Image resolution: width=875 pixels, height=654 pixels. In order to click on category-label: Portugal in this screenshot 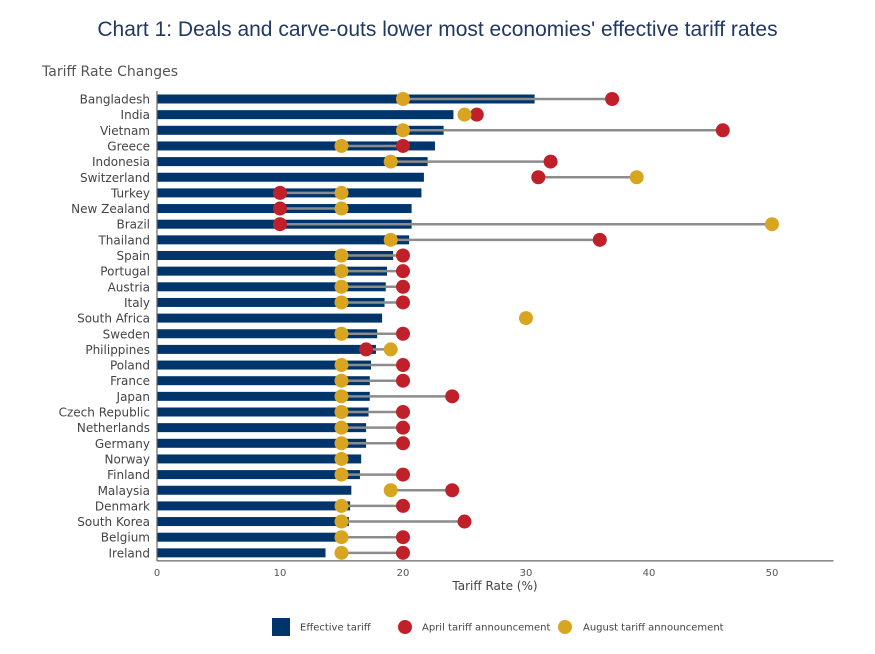, I will do `click(125, 272)`.